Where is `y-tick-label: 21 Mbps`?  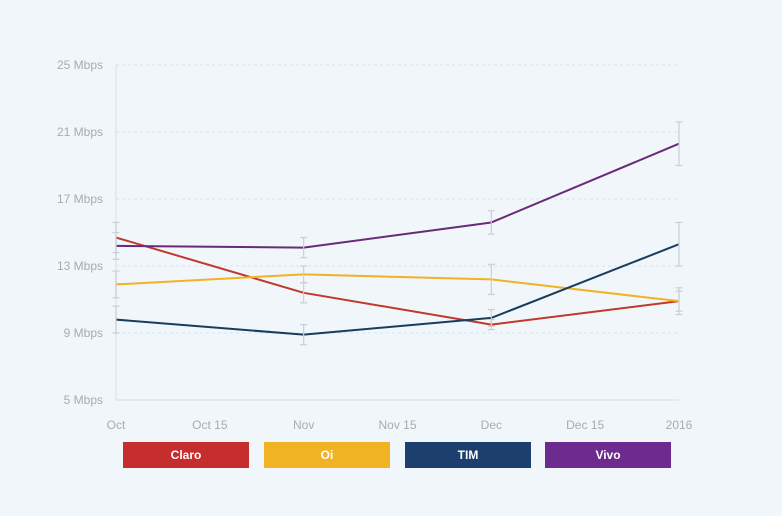 y-tick-label: 21 Mbps is located at coordinates (80, 132).